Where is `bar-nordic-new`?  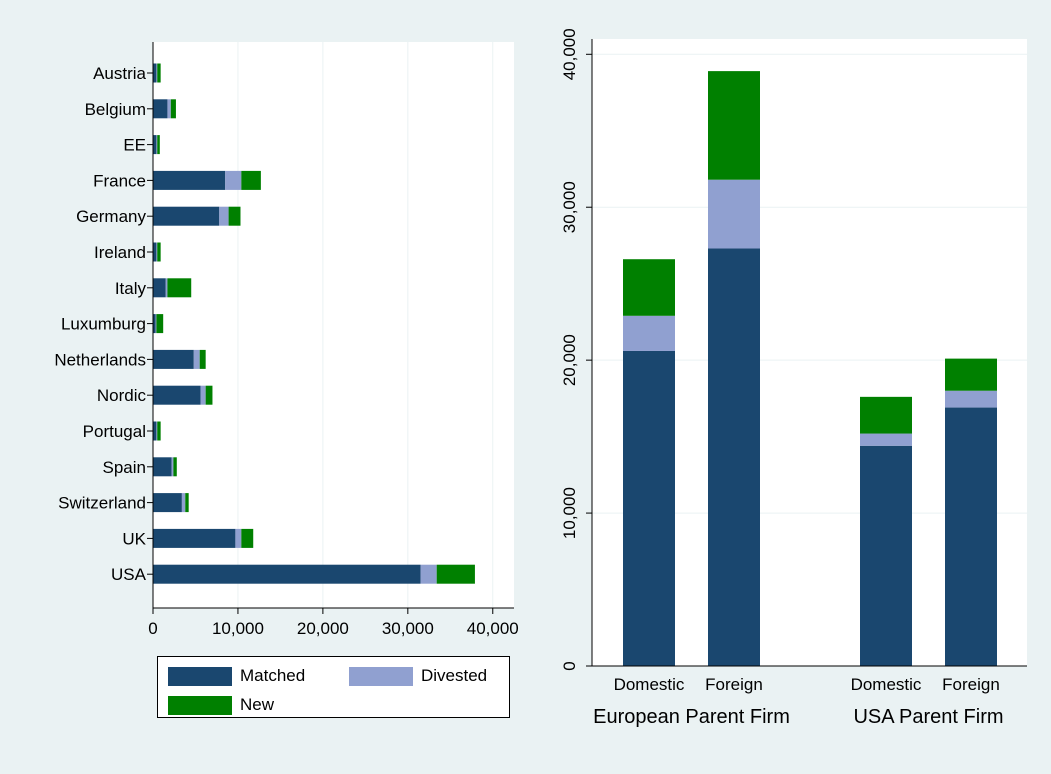 bar-nordic-new is located at coordinates (209, 395).